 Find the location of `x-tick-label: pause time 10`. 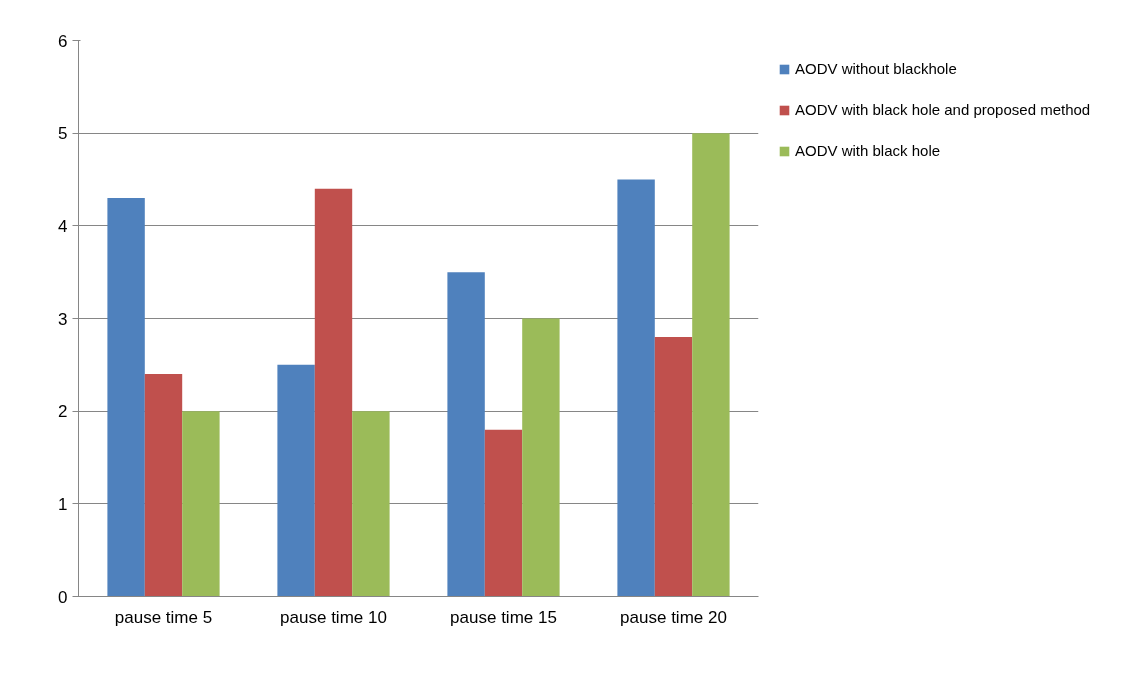

x-tick-label: pause time 10 is located at coordinates (333, 617).